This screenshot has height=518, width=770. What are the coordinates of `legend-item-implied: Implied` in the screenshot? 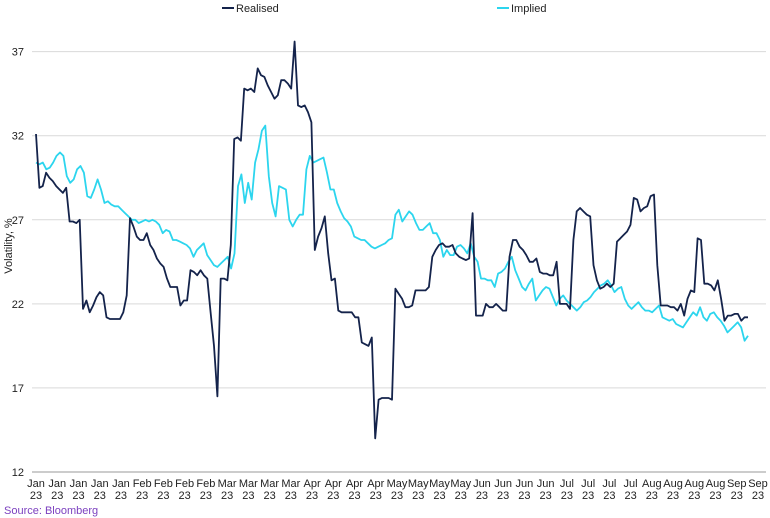 It's located at (521, 9).